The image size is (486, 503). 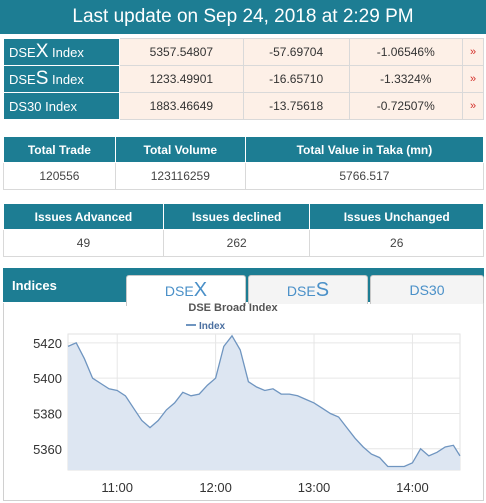 I want to click on stat-header: Total Value in Taka (mn), so click(x=364, y=149).